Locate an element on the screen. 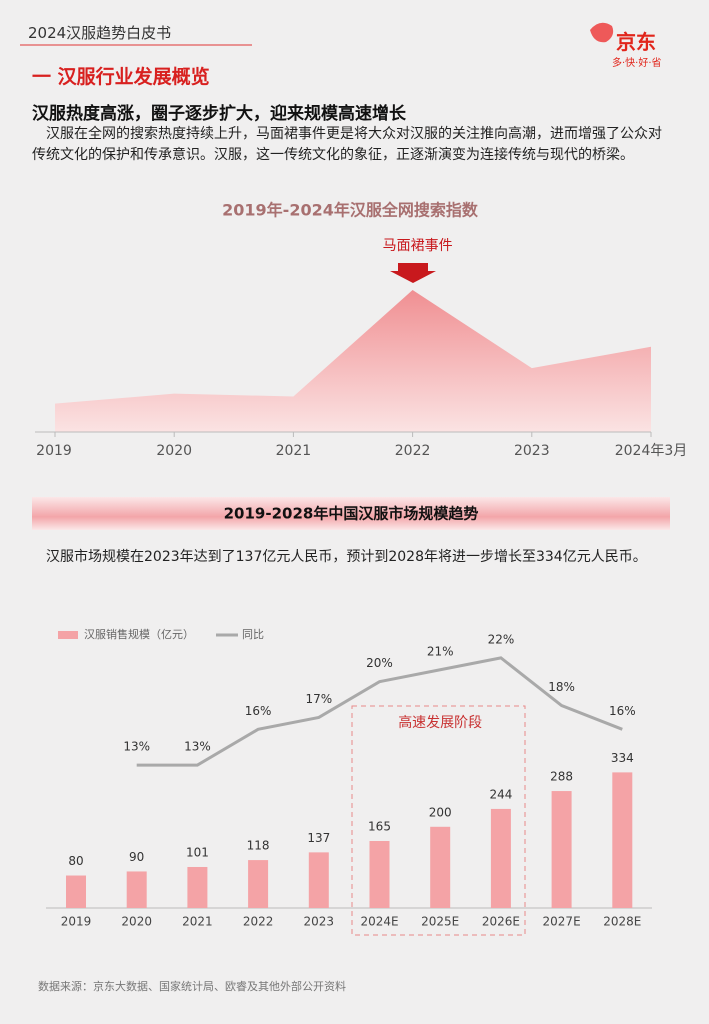 This screenshot has height=1024, width=709. x-tick-label: 2028E is located at coordinates (622, 922).